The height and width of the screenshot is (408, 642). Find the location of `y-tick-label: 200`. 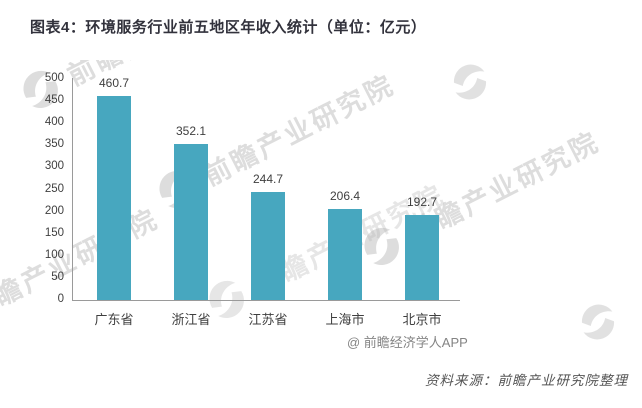

y-tick-label: 200 is located at coordinates (54, 210).